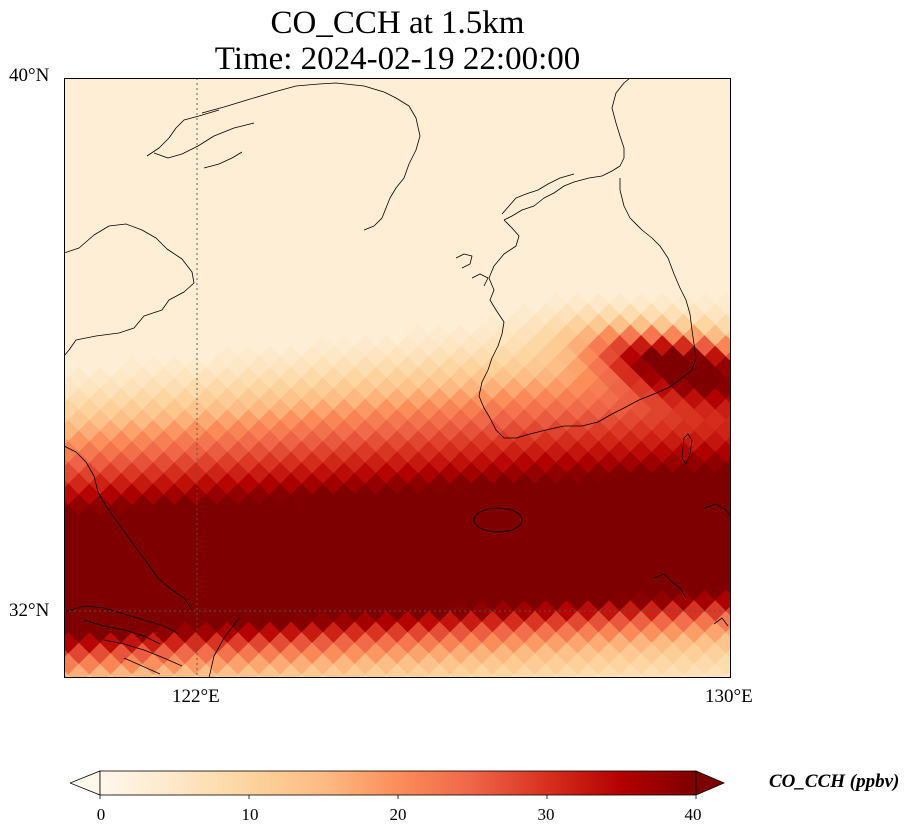 The width and height of the screenshot is (921, 836). Describe the element at coordinates (729, 696) in the screenshot. I see `lon-tick-label-130e: 130°E` at that location.